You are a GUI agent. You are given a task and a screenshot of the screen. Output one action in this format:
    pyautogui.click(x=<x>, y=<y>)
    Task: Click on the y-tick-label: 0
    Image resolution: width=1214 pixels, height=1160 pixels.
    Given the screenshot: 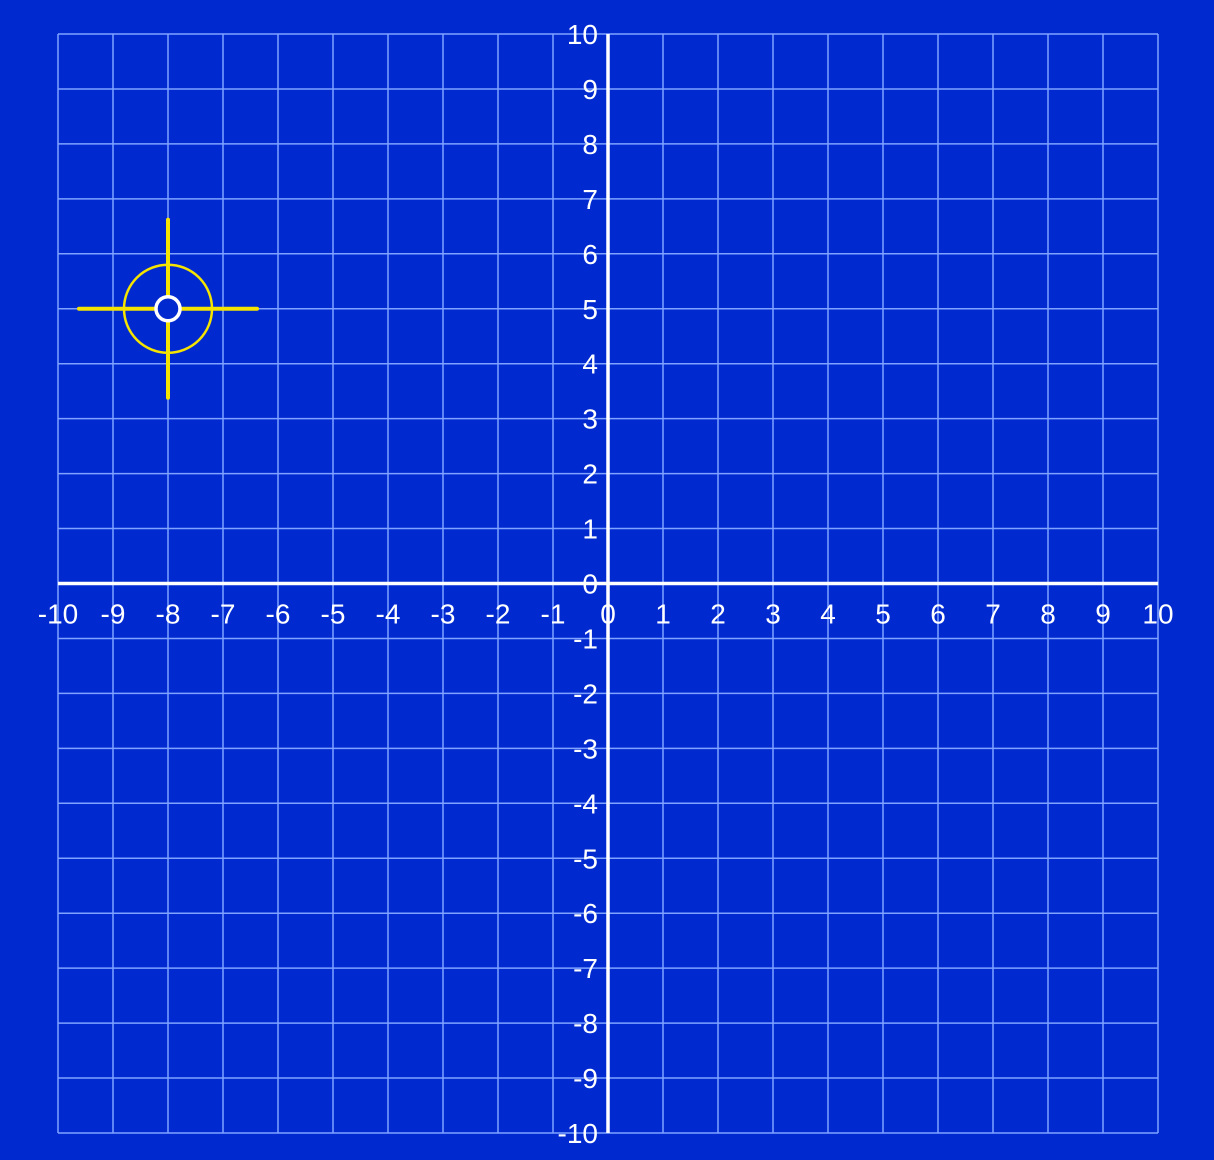 What is the action you would take?
    pyautogui.click(x=590, y=584)
    